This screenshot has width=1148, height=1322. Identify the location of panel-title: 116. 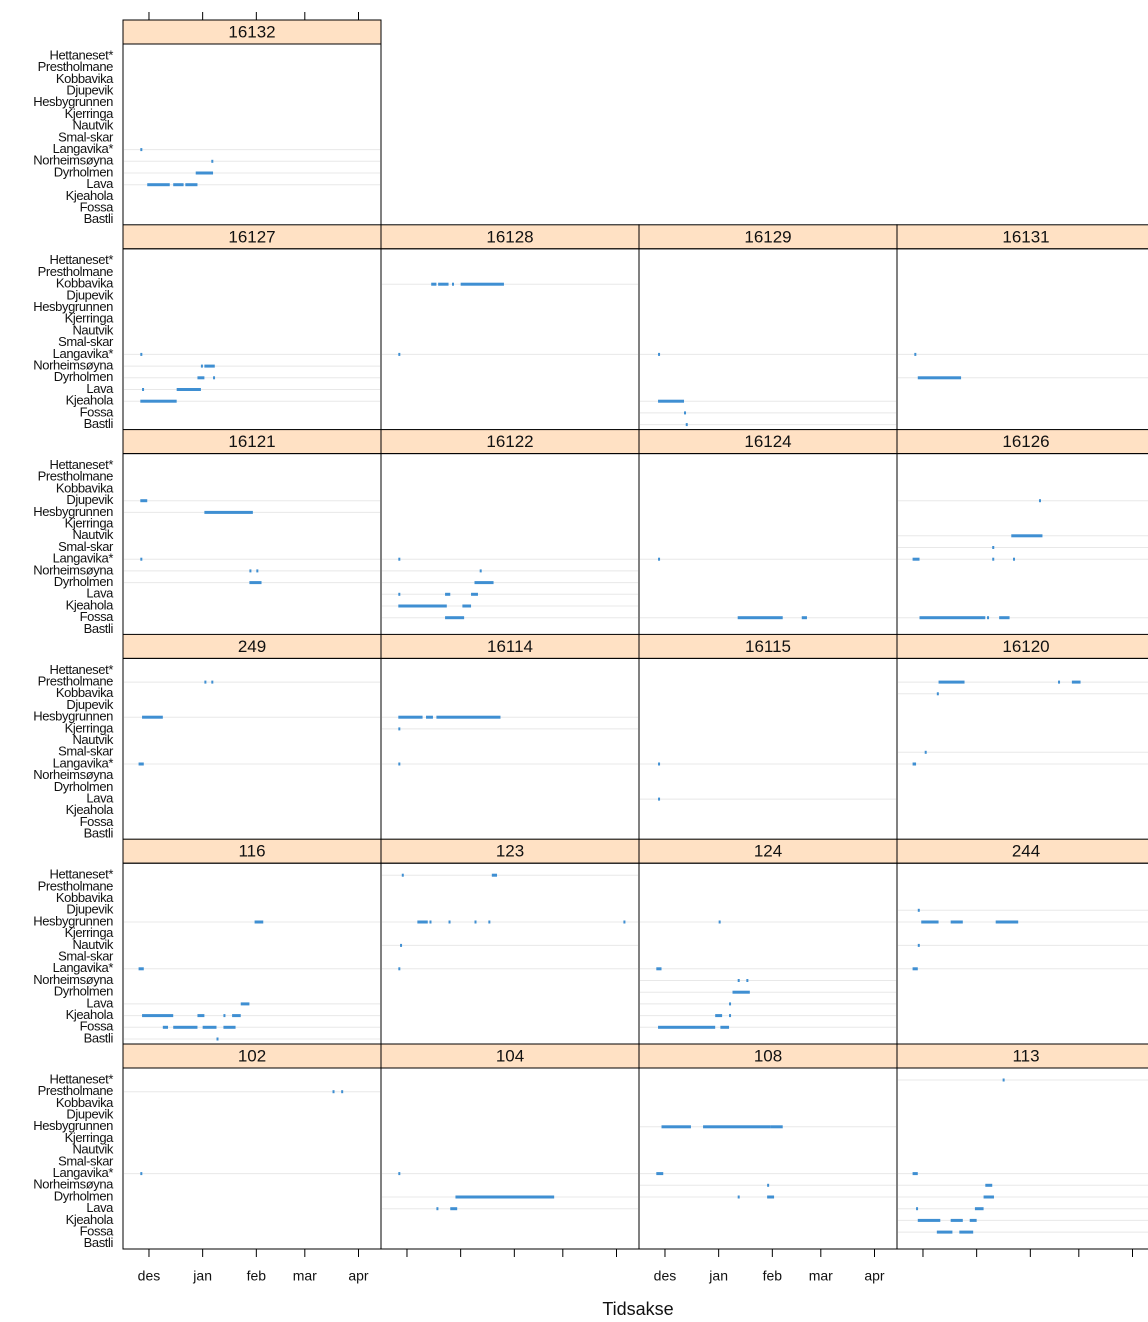
(251, 851).